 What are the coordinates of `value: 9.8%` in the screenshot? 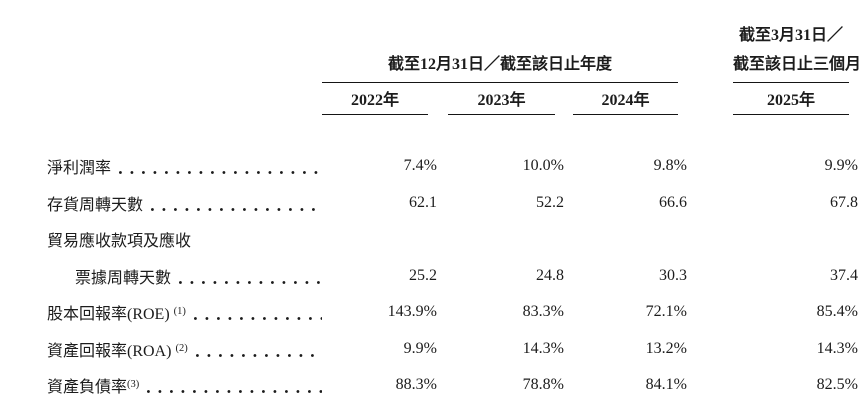 It's located at (670, 166).